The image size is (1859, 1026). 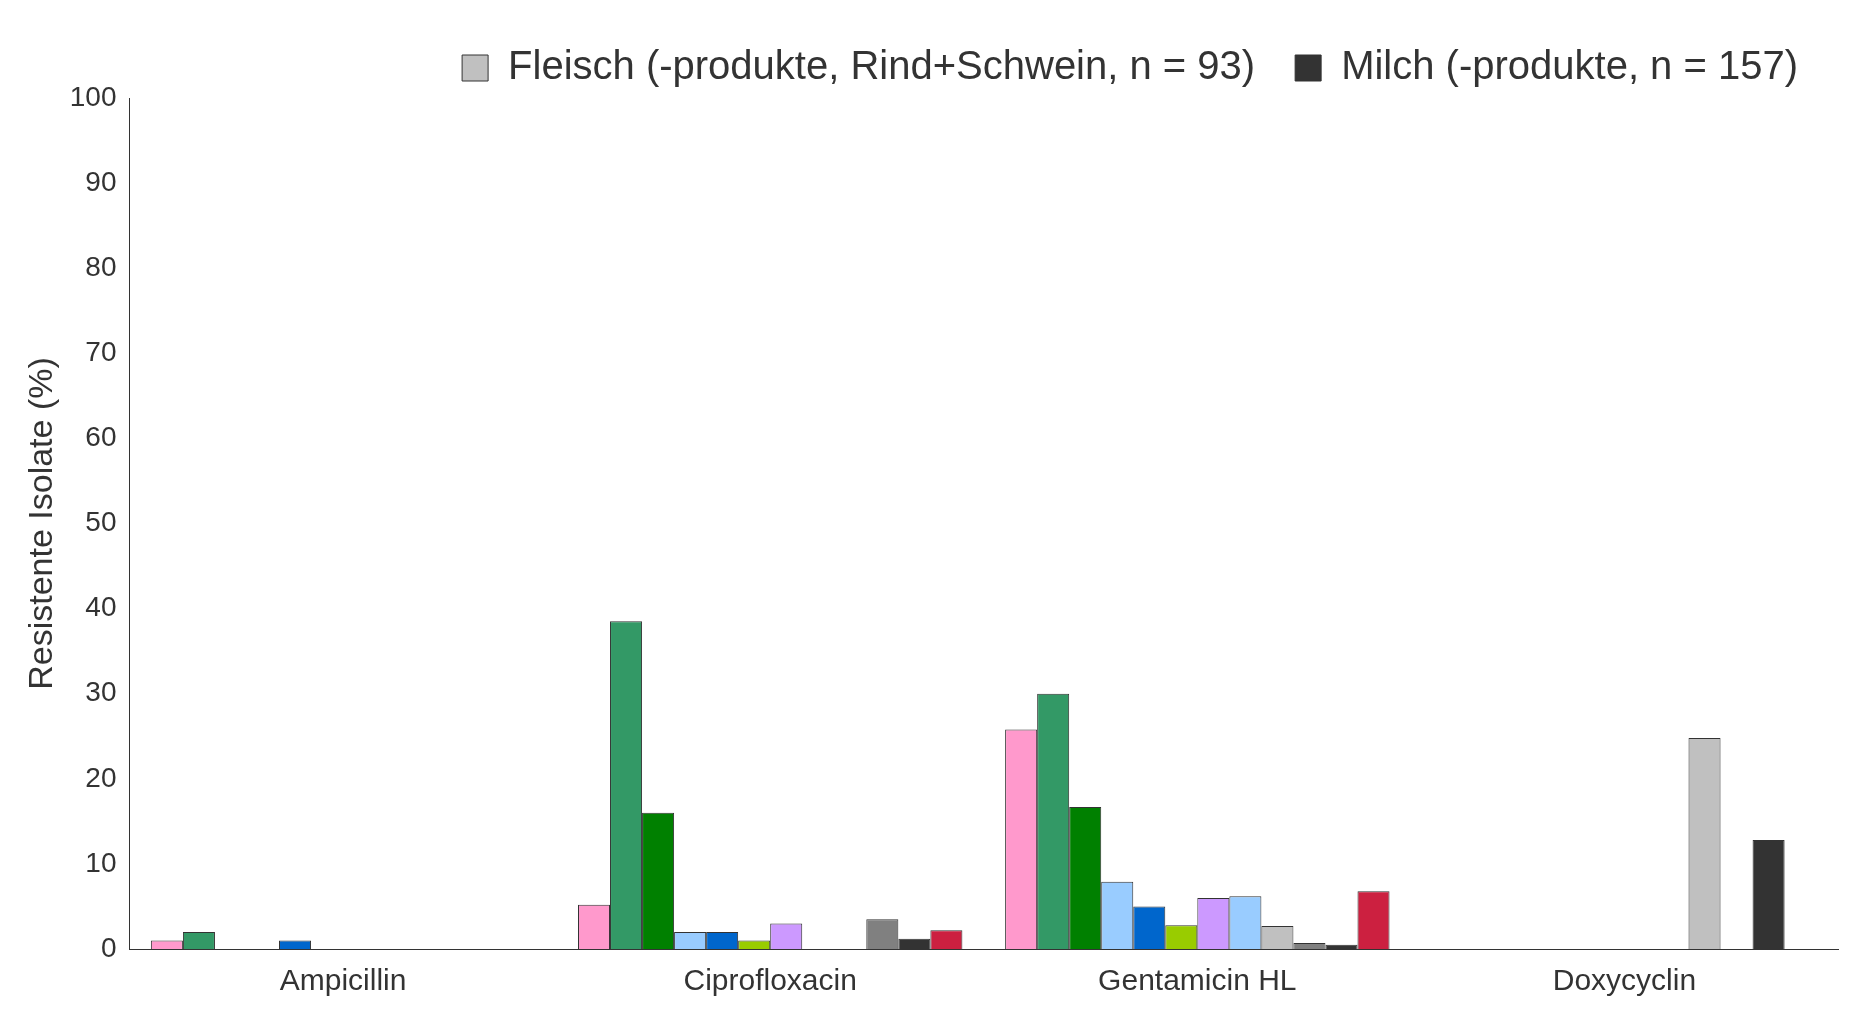 I want to click on y-tick-label: 60, so click(x=101, y=437).